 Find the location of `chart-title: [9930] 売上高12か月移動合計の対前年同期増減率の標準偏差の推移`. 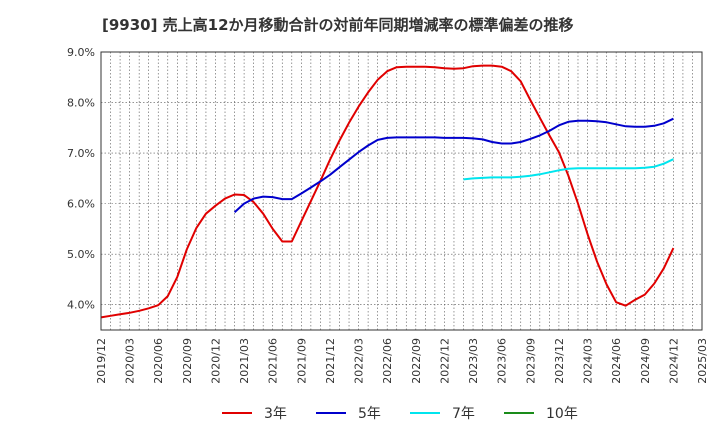

chart-title: [9930] 売上高12か月移動合計の対前年同期増減率の標準偏差の推移 is located at coordinates (338, 25).